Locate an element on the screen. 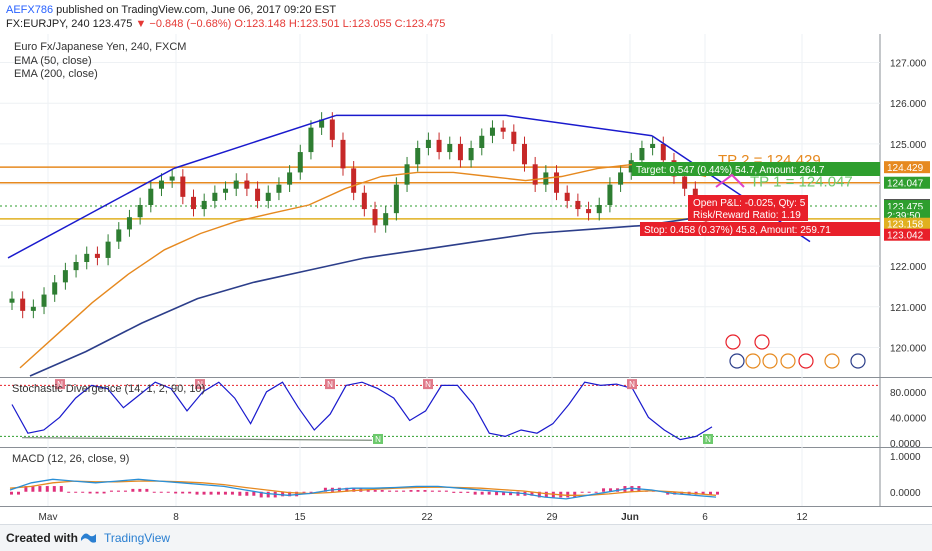  y-tick-label: 125.000 is located at coordinates (908, 145).